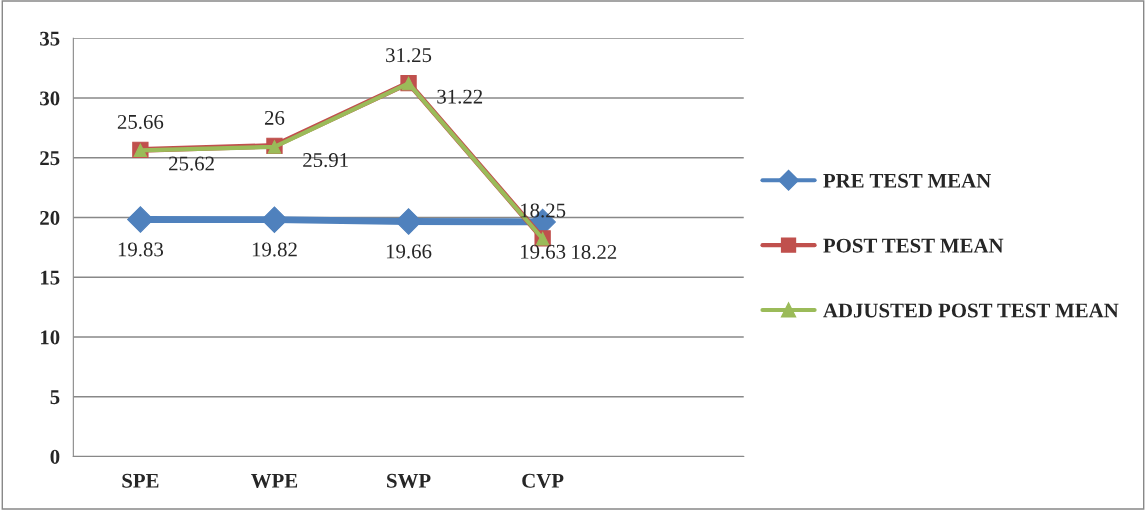 This screenshot has height=510, width=1146. I want to click on y-tick-label: 20, so click(50, 217).